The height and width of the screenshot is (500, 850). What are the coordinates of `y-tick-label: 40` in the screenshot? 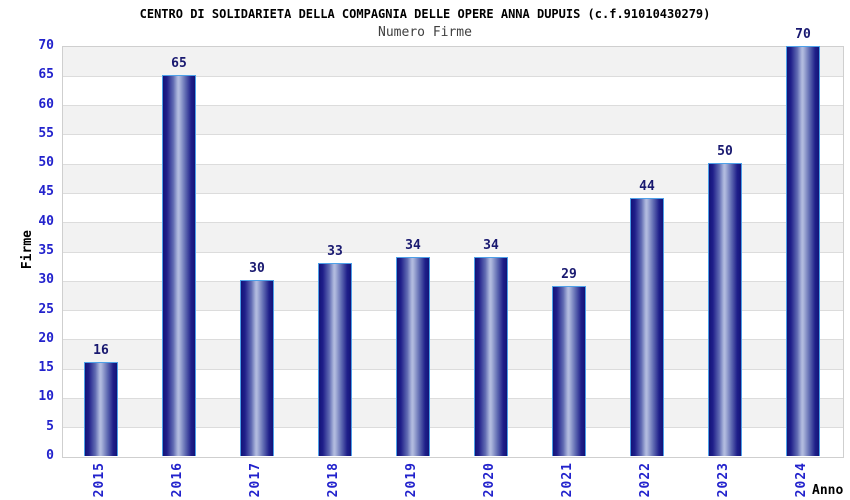 It's located at (46, 221).